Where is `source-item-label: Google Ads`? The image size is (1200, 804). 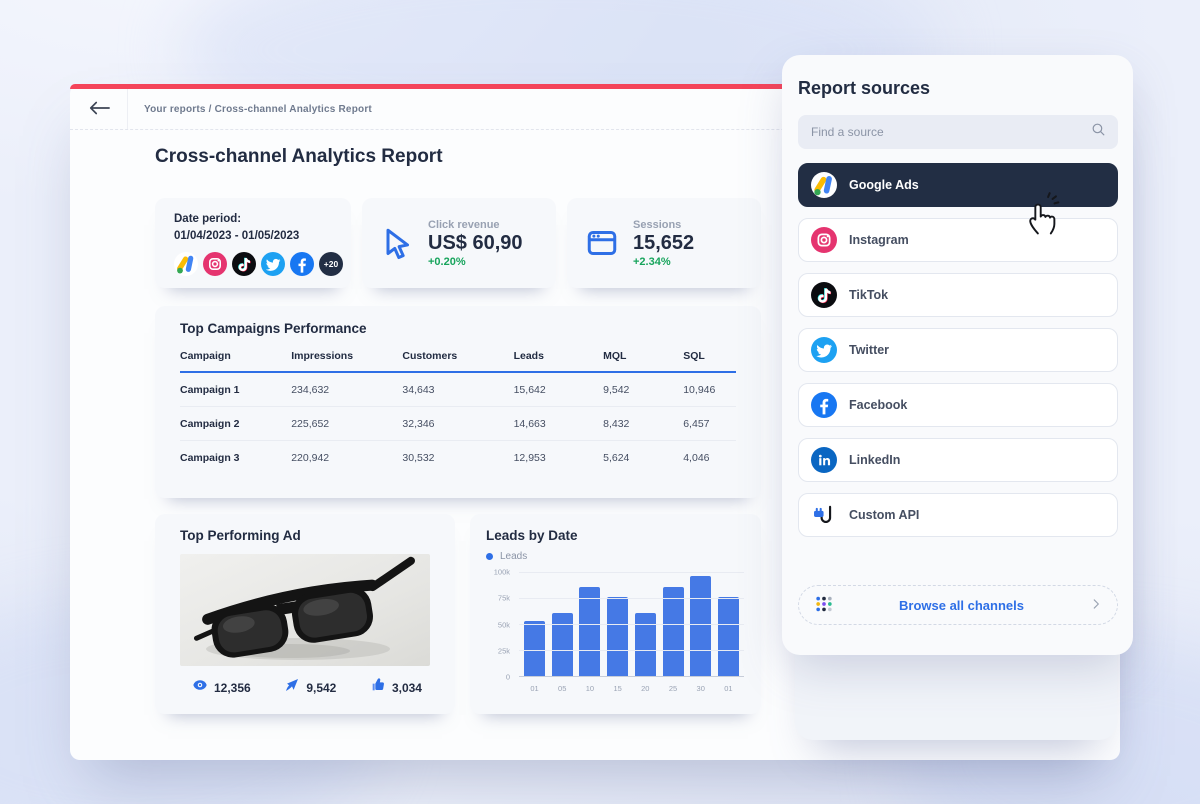 source-item-label: Google Ads is located at coordinates (884, 185).